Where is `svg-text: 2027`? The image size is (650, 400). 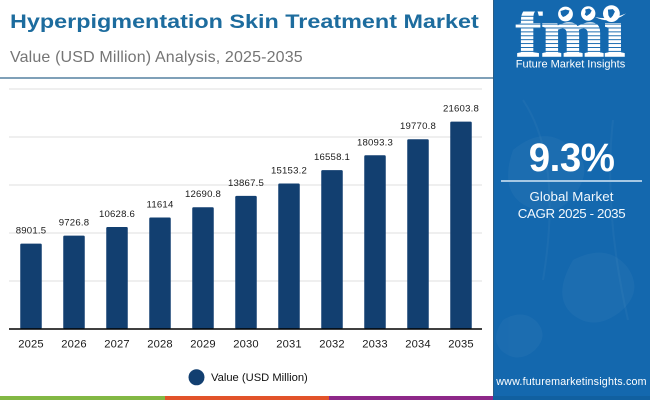 svg-text: 2027 is located at coordinates (117, 345).